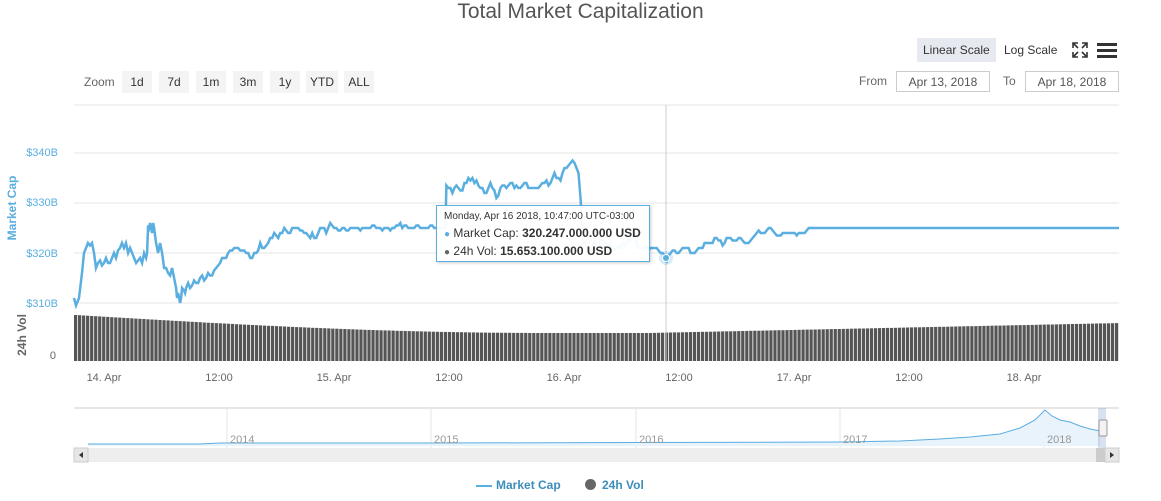 This screenshot has width=1161, height=501. Describe the element at coordinates (1031, 50) in the screenshot. I see `log-scale-button: Log Scale` at that location.